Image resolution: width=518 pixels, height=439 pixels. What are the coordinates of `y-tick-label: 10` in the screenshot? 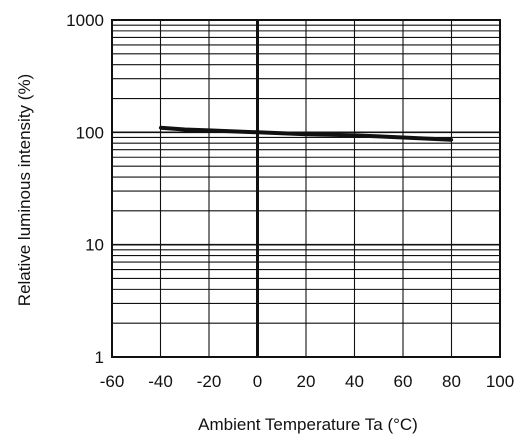 It's located at (94, 245).